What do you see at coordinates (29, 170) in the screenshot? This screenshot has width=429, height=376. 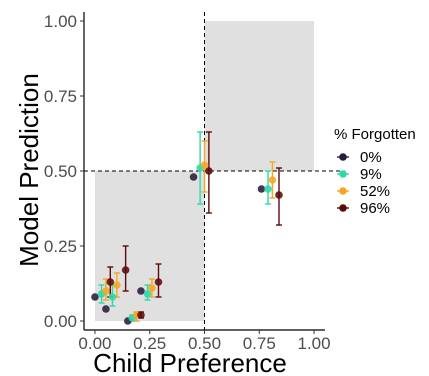 I see `y-axis-title: Model Prediction` at bounding box center [29, 170].